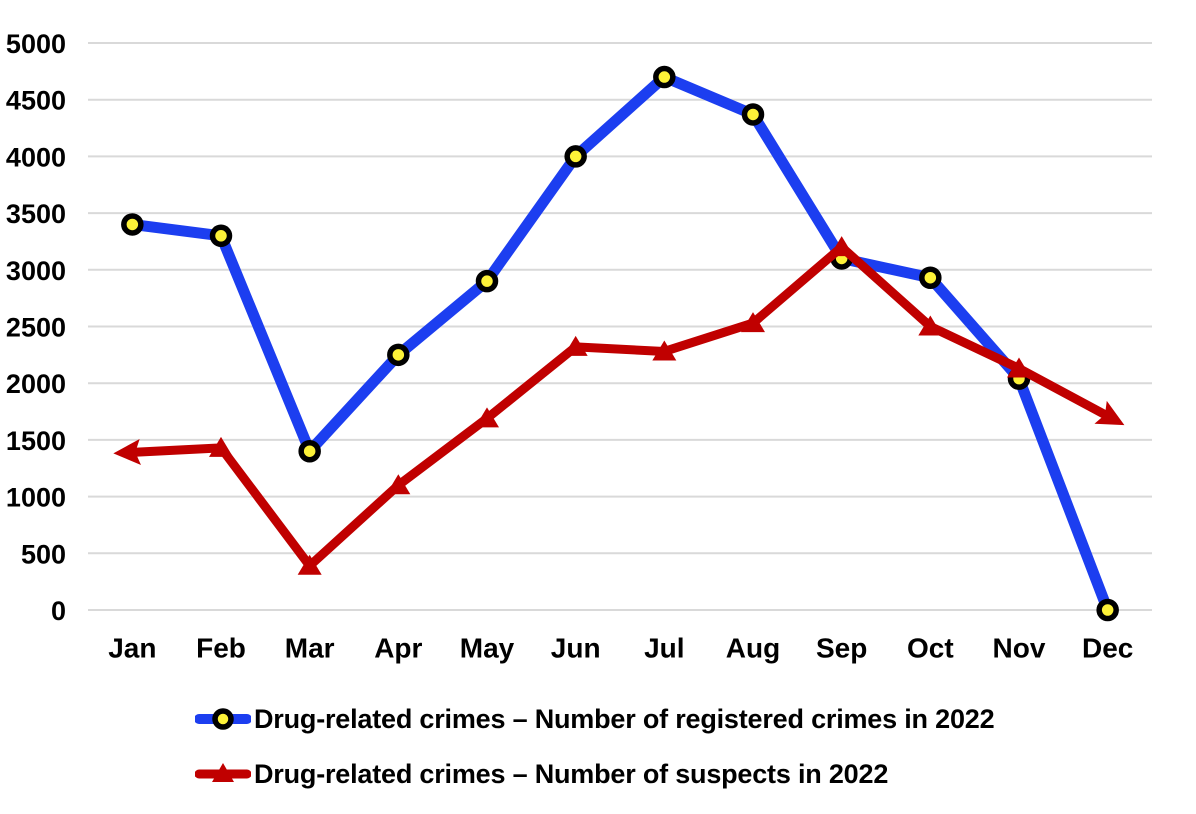 This screenshot has width=1196, height=814. Describe the element at coordinates (36, 44) in the screenshot. I see `y-axis-tick-label: 5000` at that location.